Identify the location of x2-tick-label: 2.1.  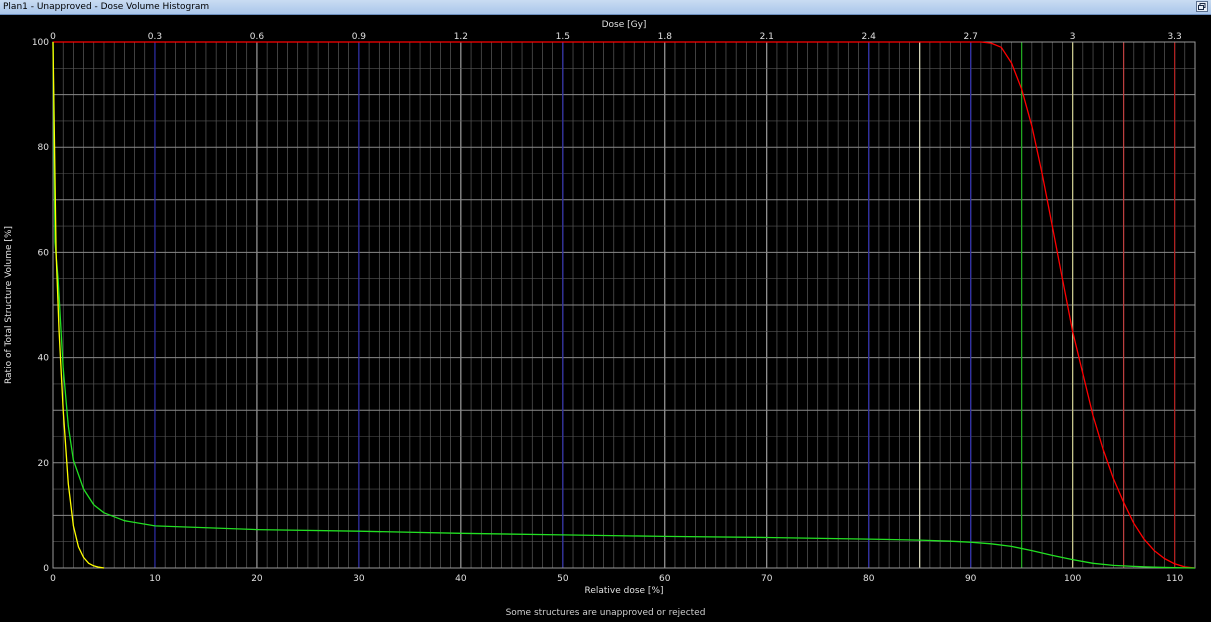
(767, 37).